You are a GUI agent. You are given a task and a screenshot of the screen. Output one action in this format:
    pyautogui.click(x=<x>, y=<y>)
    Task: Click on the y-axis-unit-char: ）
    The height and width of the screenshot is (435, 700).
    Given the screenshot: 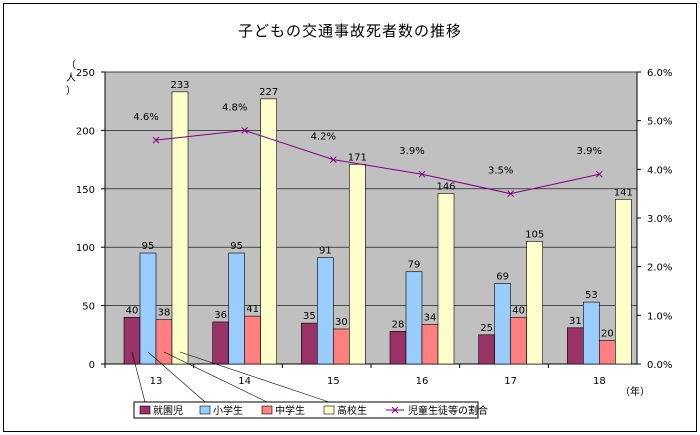 What is the action you would take?
    pyautogui.click(x=71, y=91)
    